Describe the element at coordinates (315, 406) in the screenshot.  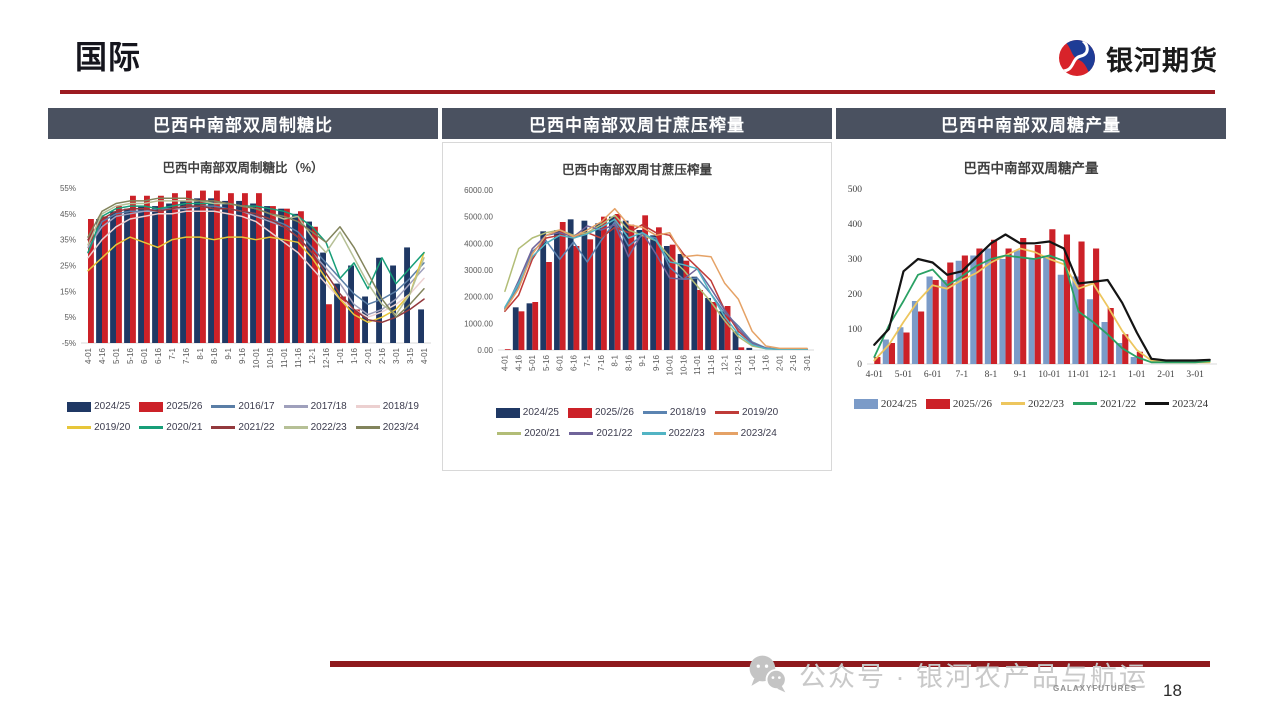
I see `legend-item: 2017/18` at that location.